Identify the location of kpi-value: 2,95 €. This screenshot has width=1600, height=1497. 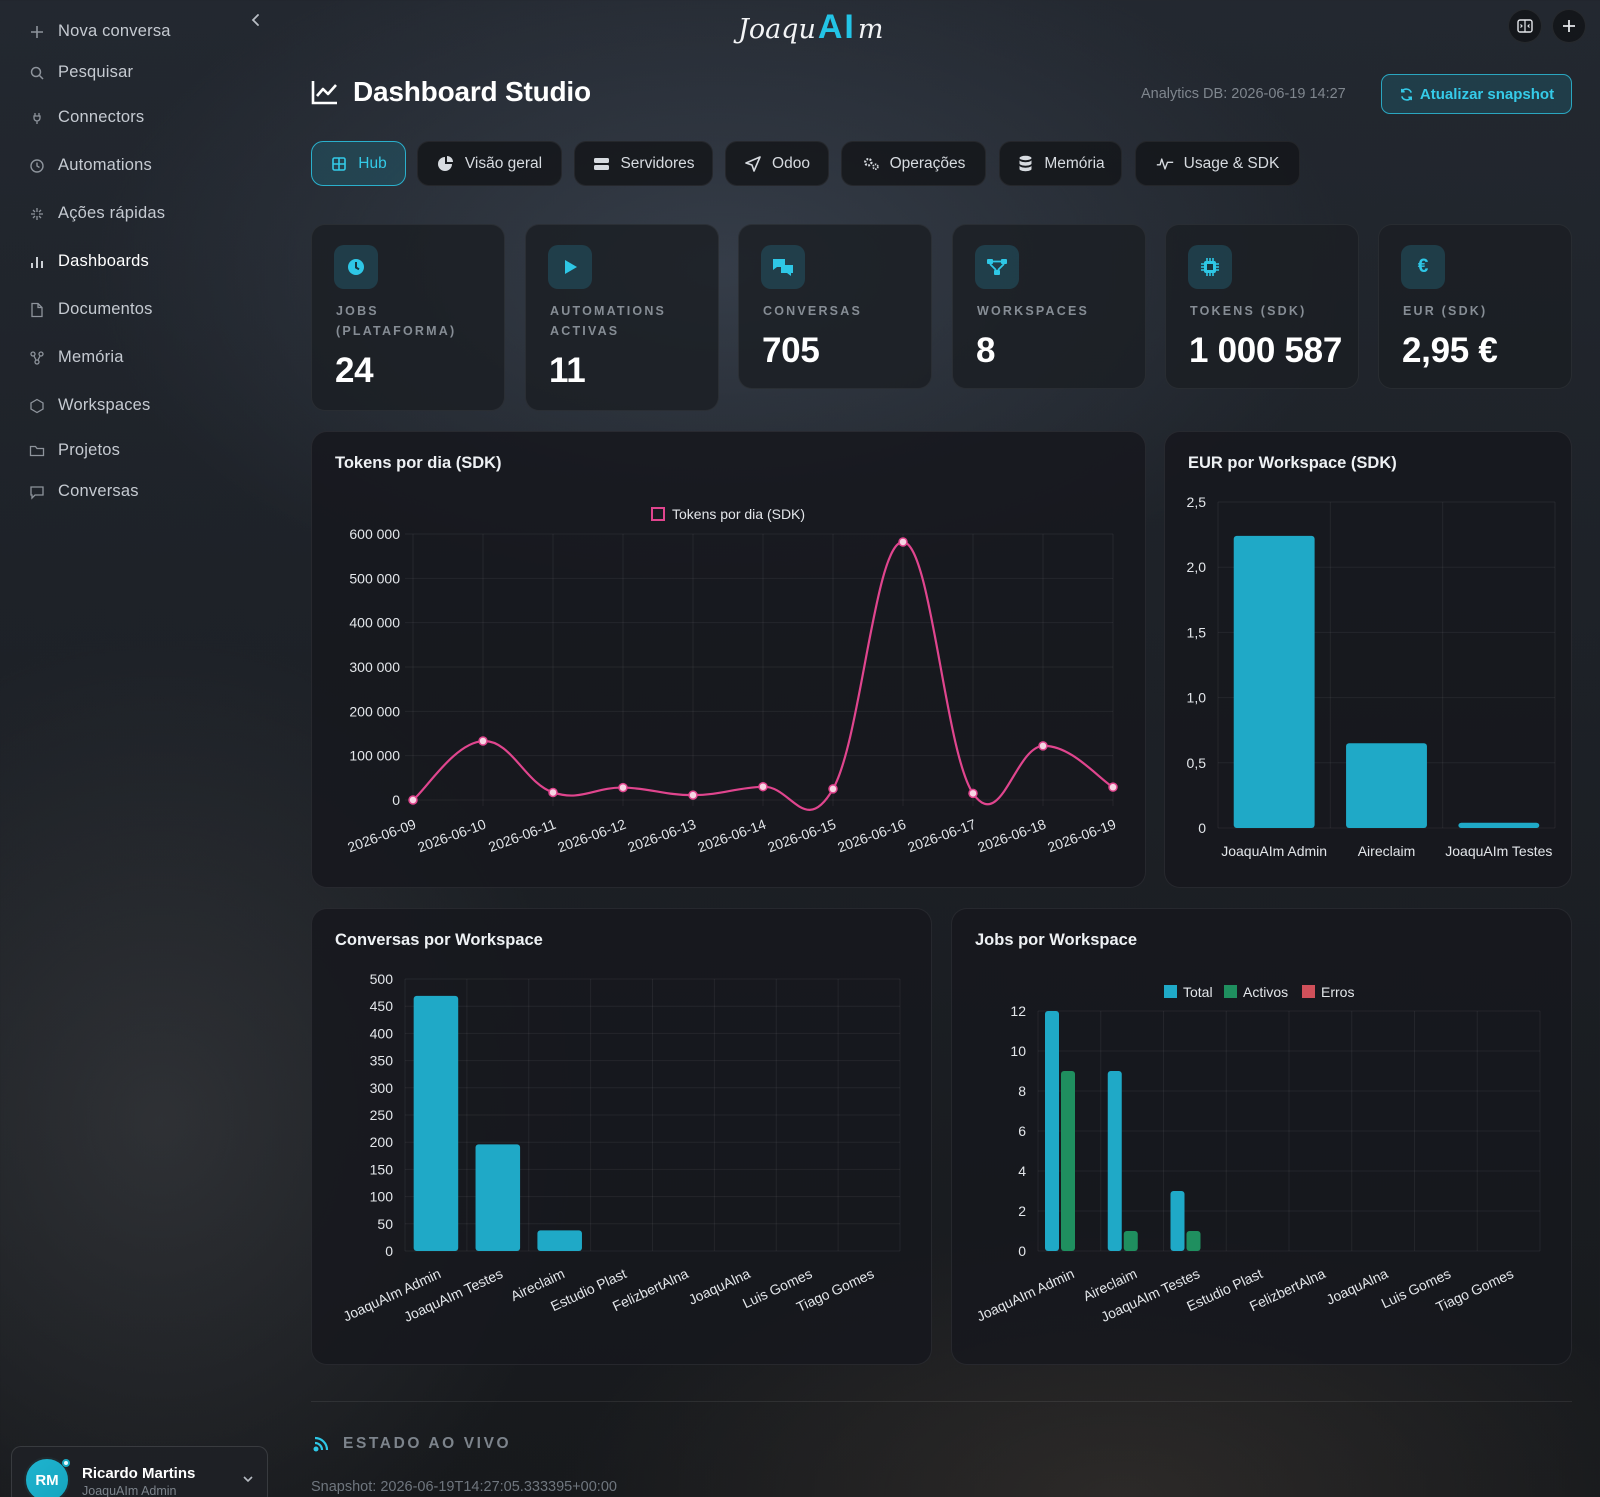
(1450, 350).